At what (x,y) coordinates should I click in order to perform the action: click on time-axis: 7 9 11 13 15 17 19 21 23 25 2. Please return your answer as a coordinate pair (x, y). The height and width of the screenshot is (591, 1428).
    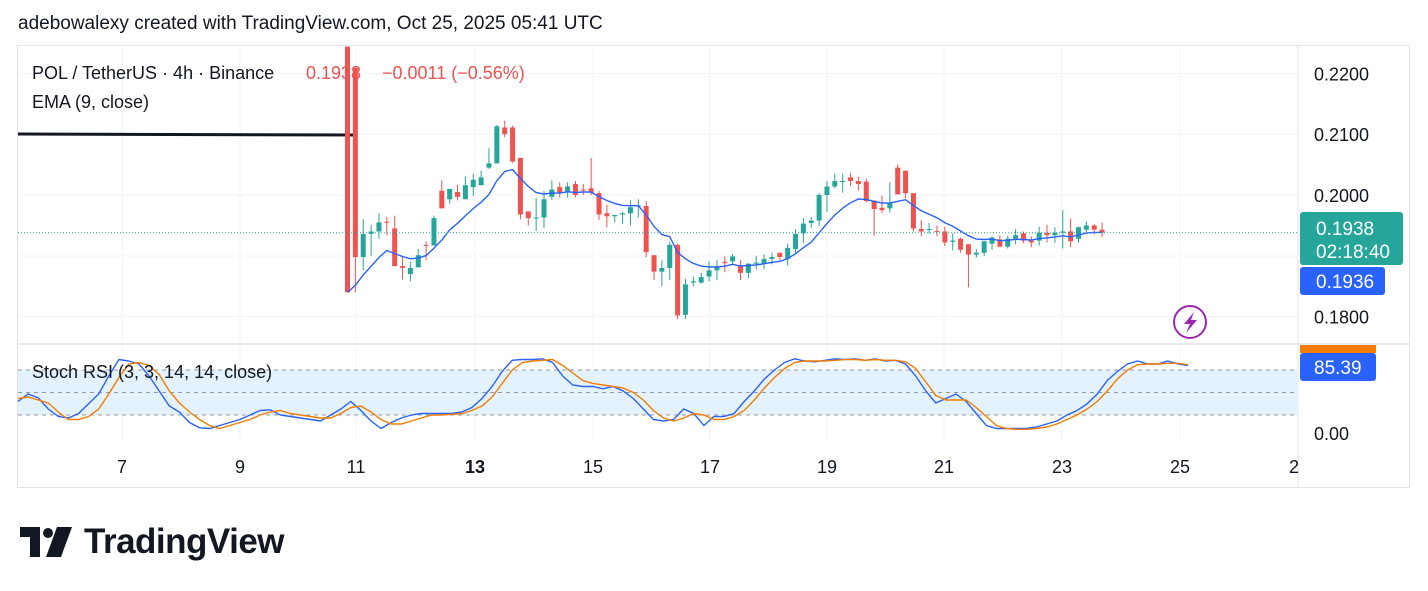
    Looking at the image, I should click on (708, 467).